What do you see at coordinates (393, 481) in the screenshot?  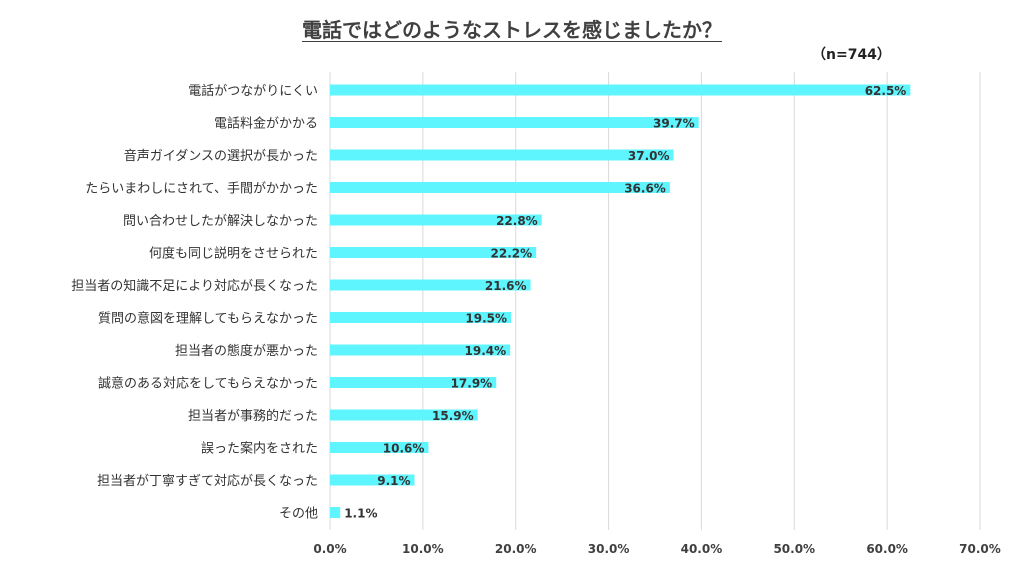 I see `data-label: 9.1%` at bounding box center [393, 481].